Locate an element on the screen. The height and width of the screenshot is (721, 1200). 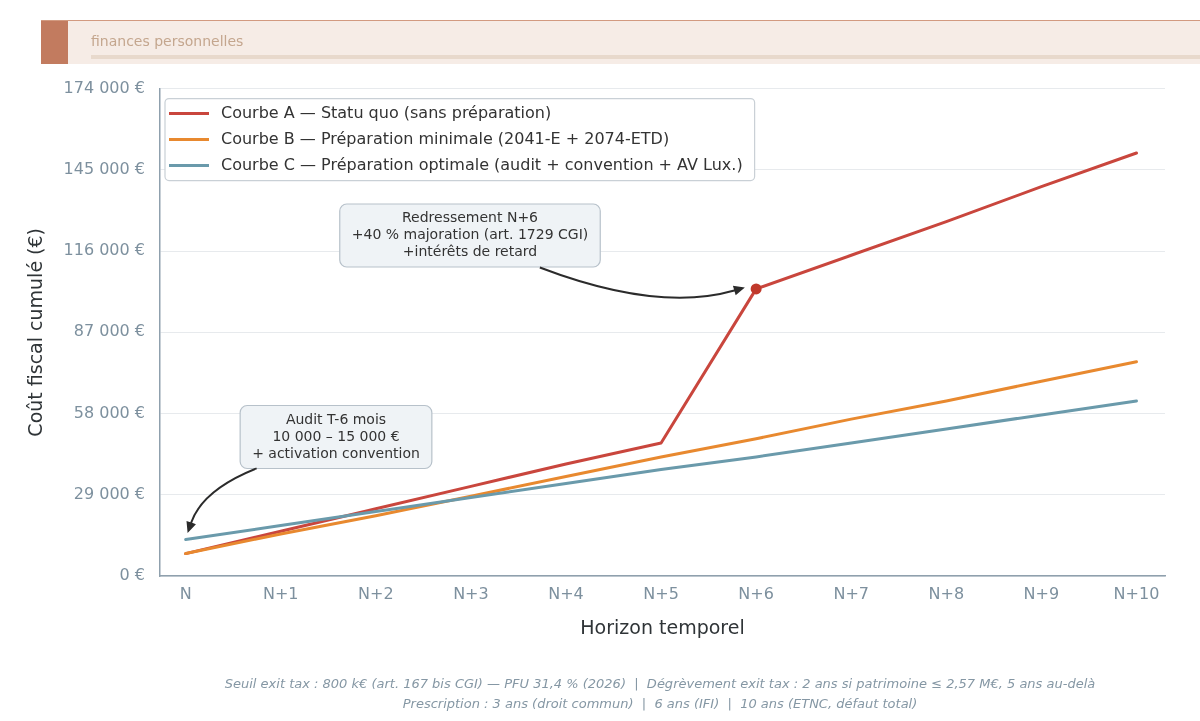
x-tick-label: N+9 is located at coordinates (1041, 593).